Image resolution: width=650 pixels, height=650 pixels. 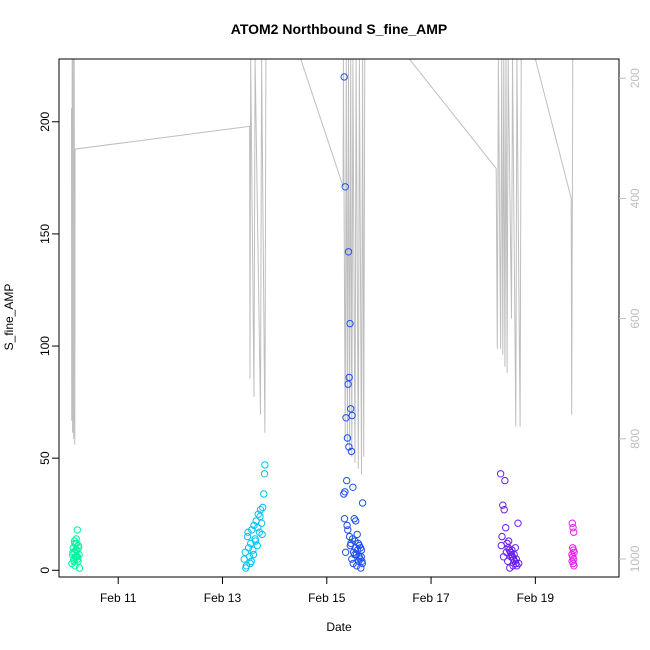 I want to click on right-y-tick-label: 200, so click(x=635, y=78).